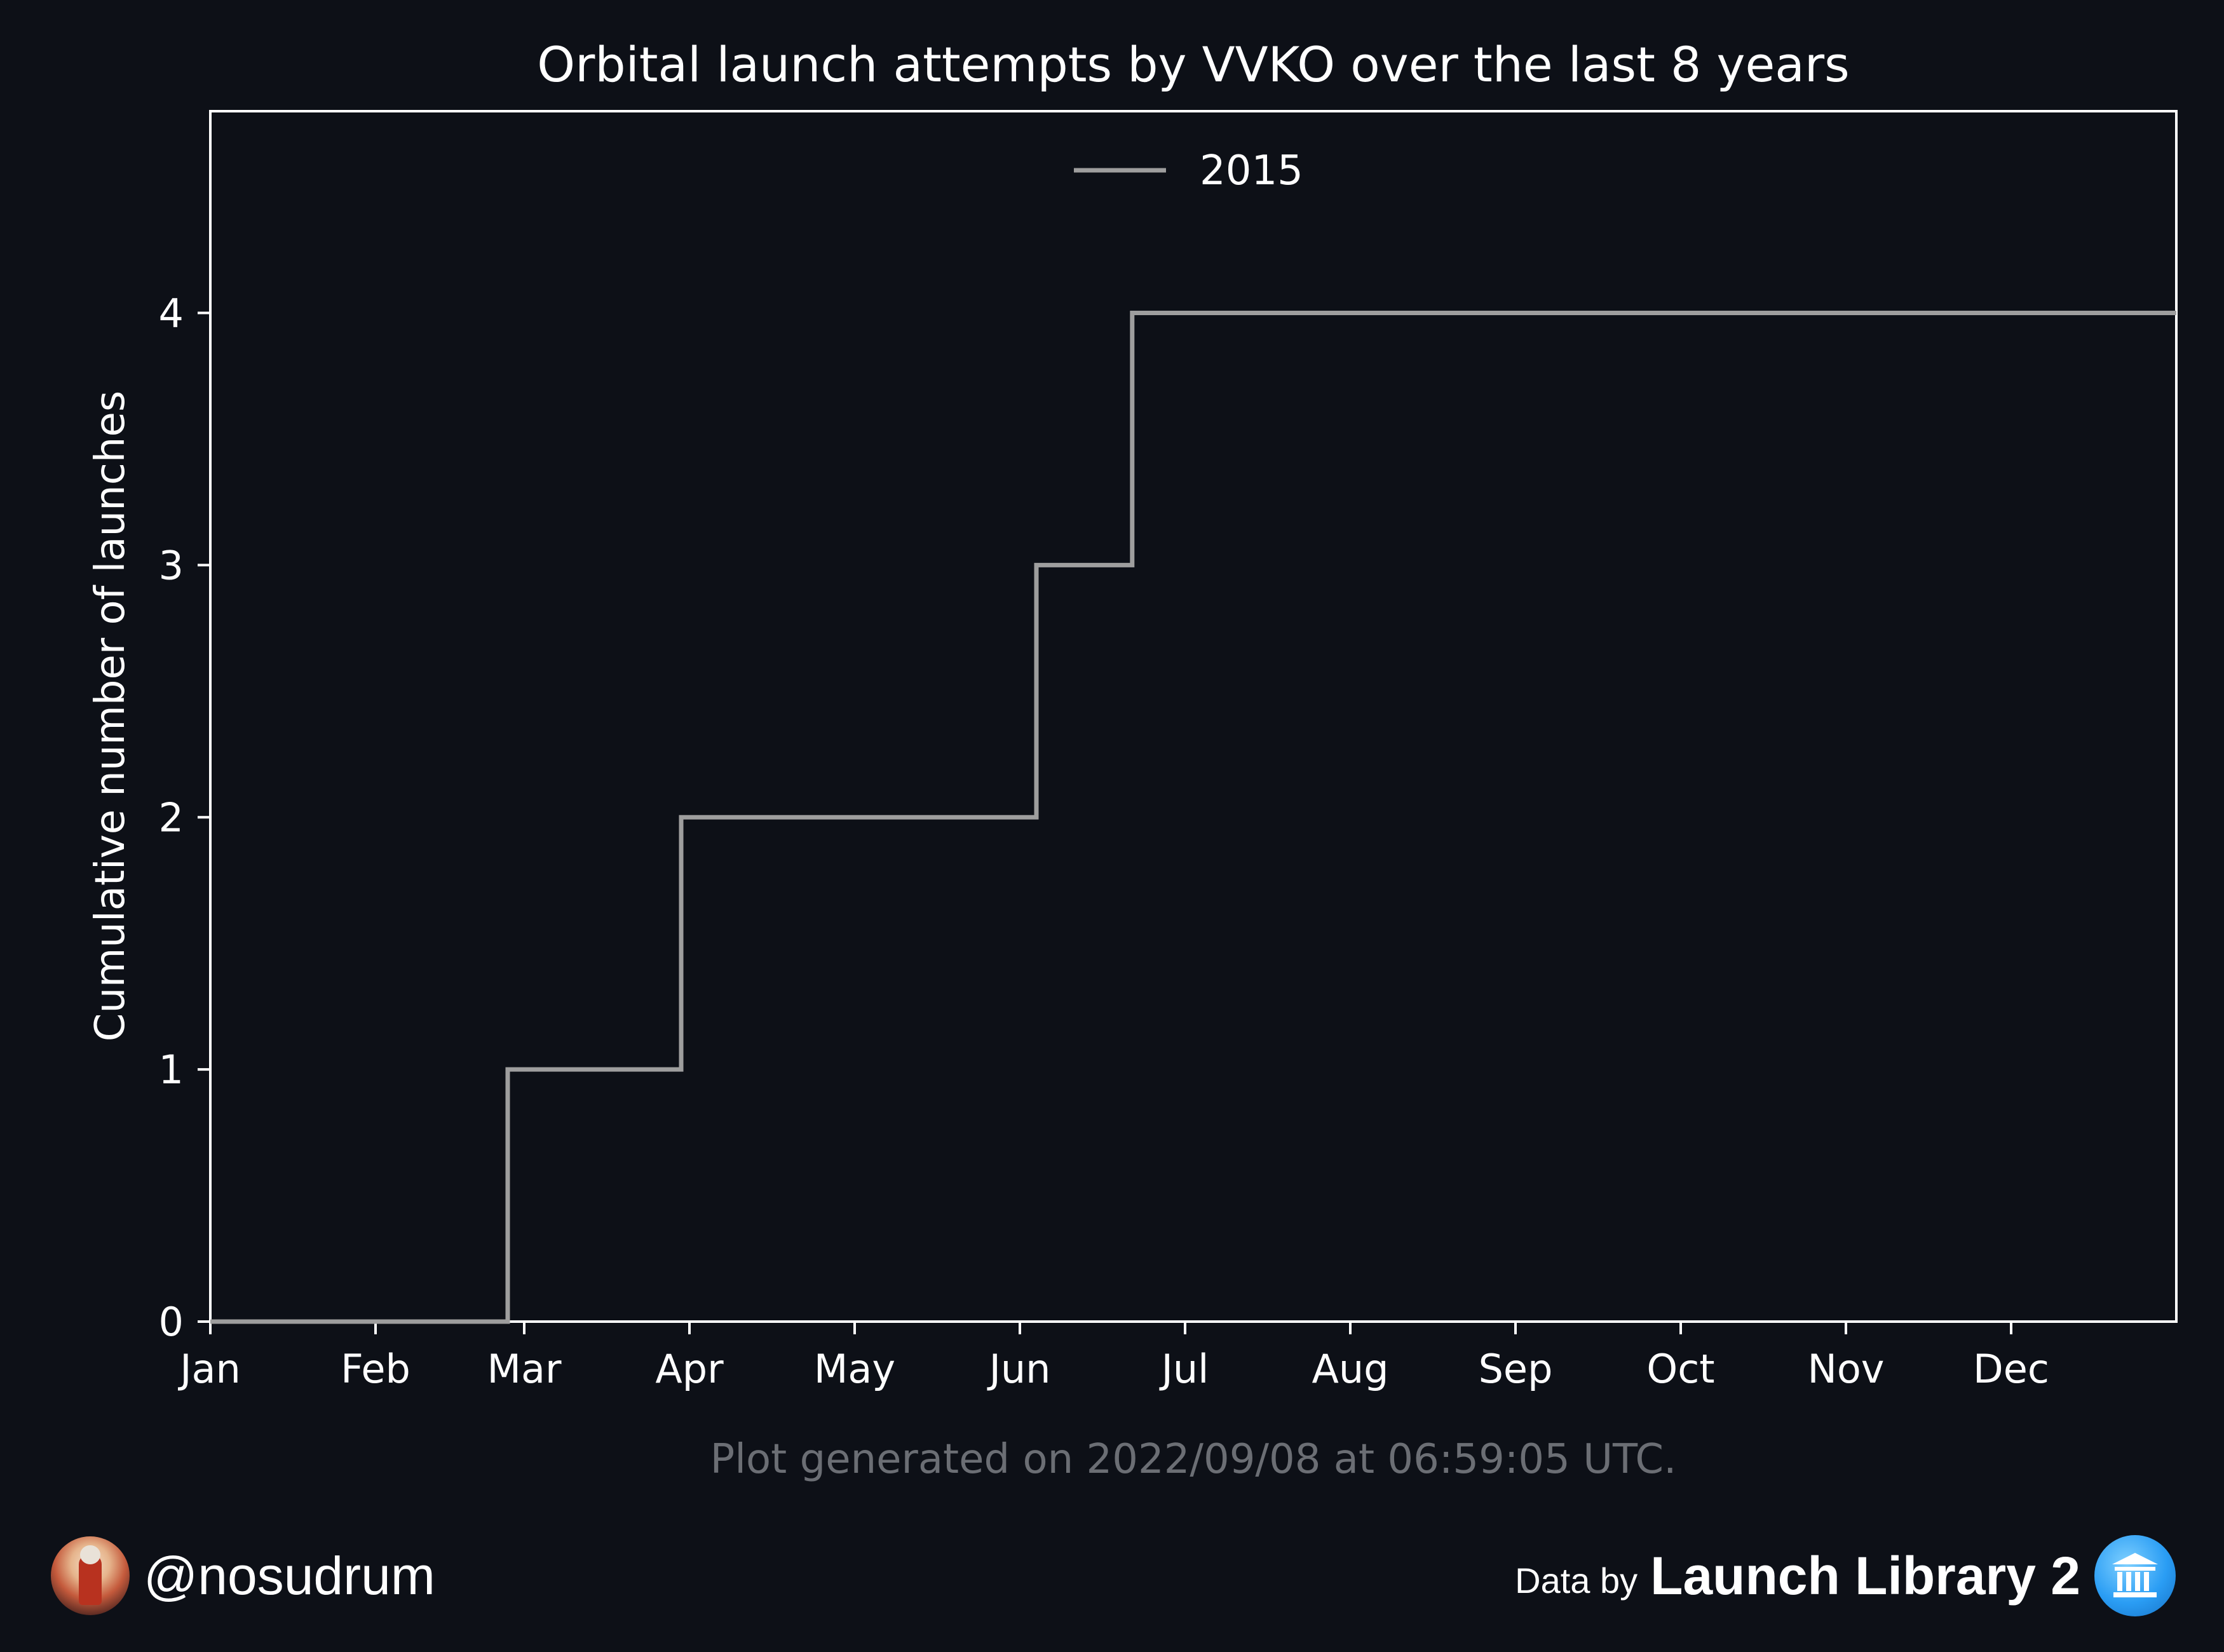 Image resolution: width=2224 pixels, height=1652 pixels. What do you see at coordinates (1350, 1369) in the screenshot?
I see `x-tick-label: Aug` at bounding box center [1350, 1369].